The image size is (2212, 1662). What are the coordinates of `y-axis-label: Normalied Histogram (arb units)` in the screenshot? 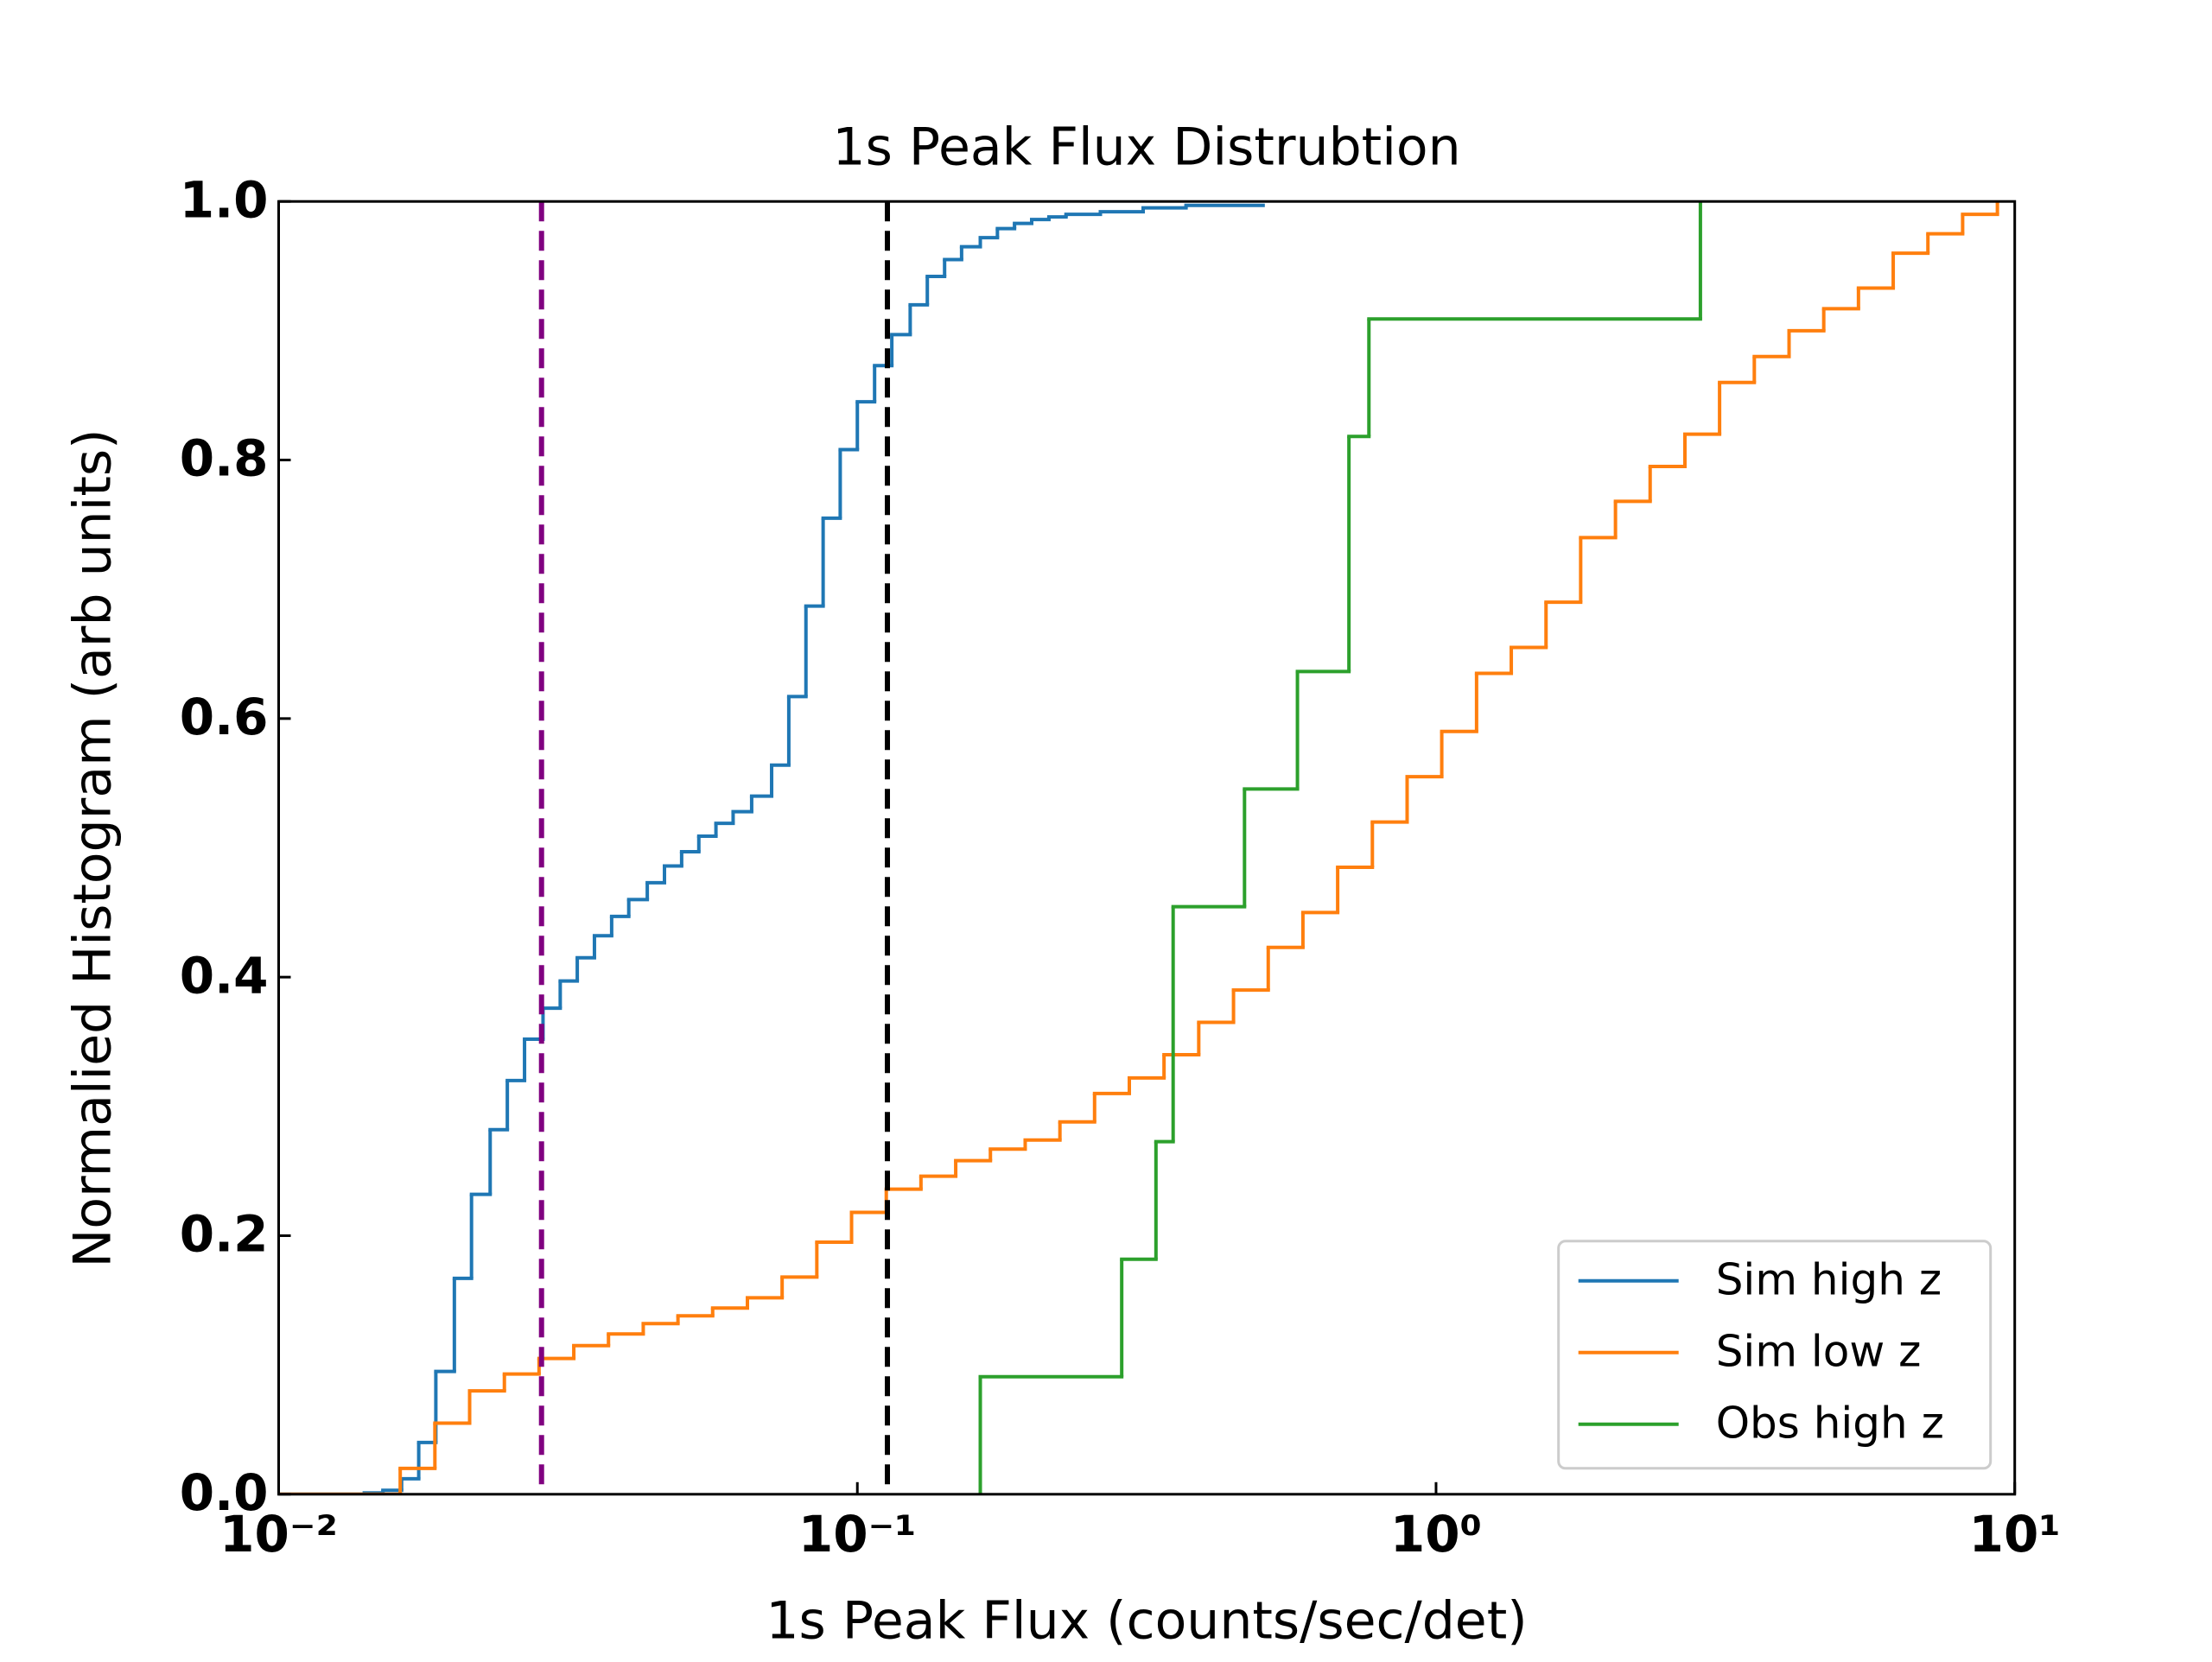 It's located at (93, 847).